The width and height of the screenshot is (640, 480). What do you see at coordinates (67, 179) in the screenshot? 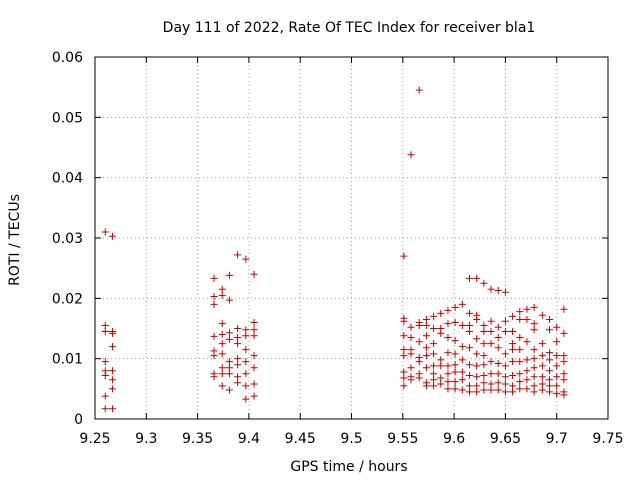
I see `y-tick-label: 0.04` at bounding box center [67, 179].